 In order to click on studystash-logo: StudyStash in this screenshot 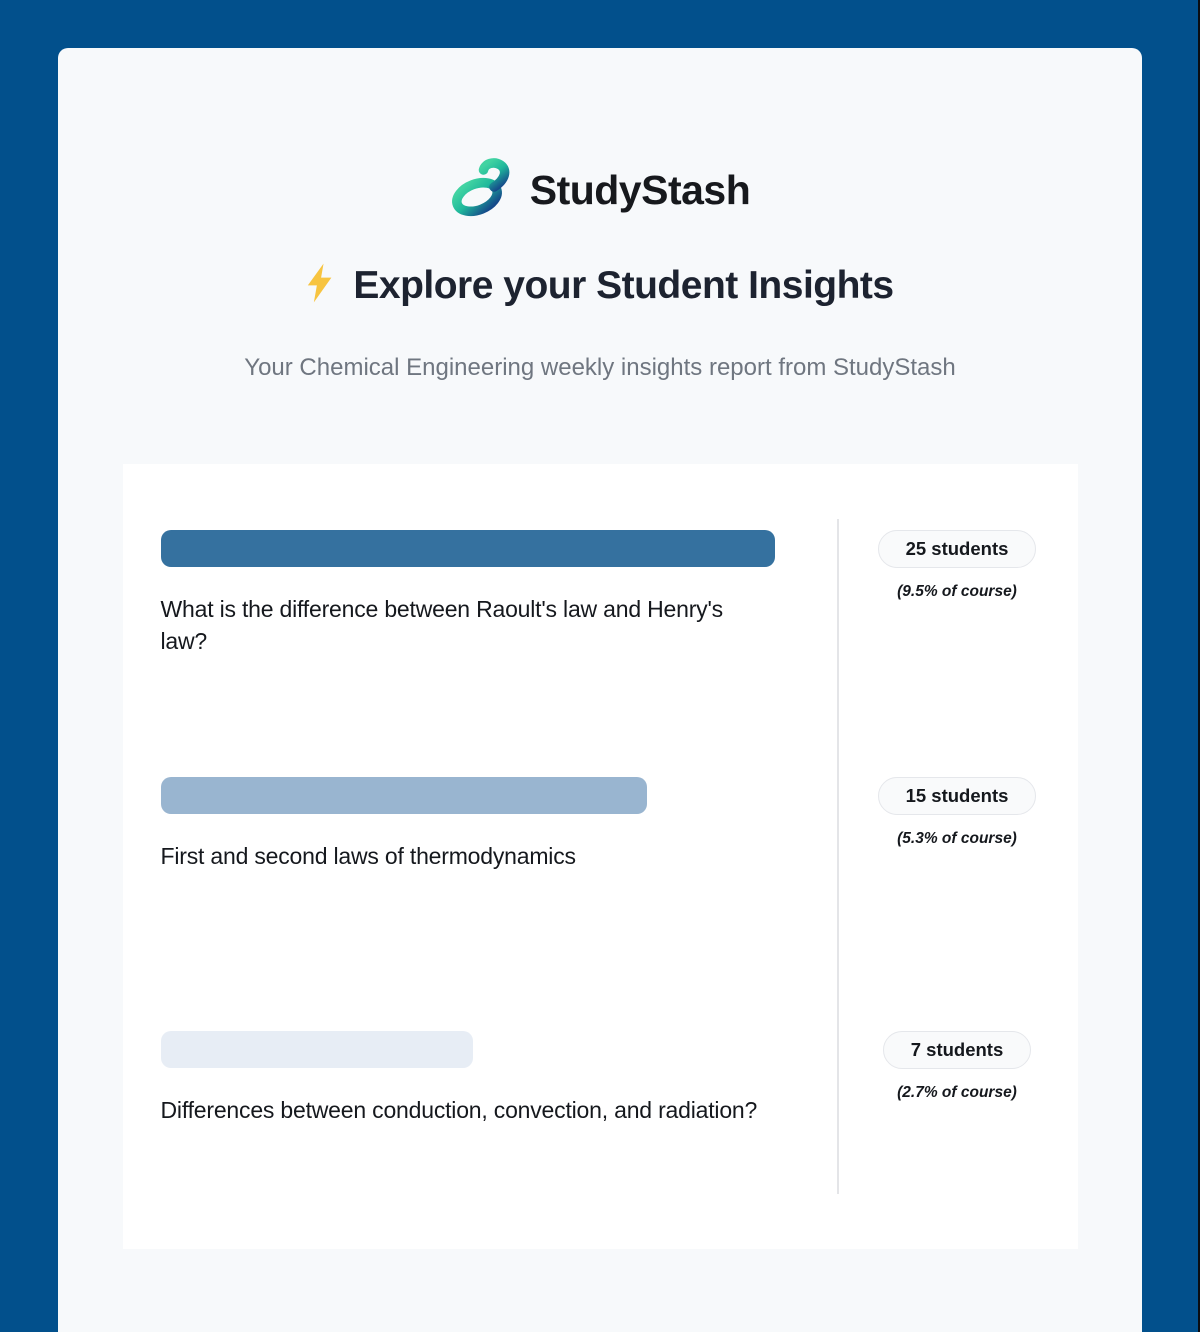, I will do `click(600, 190)`.